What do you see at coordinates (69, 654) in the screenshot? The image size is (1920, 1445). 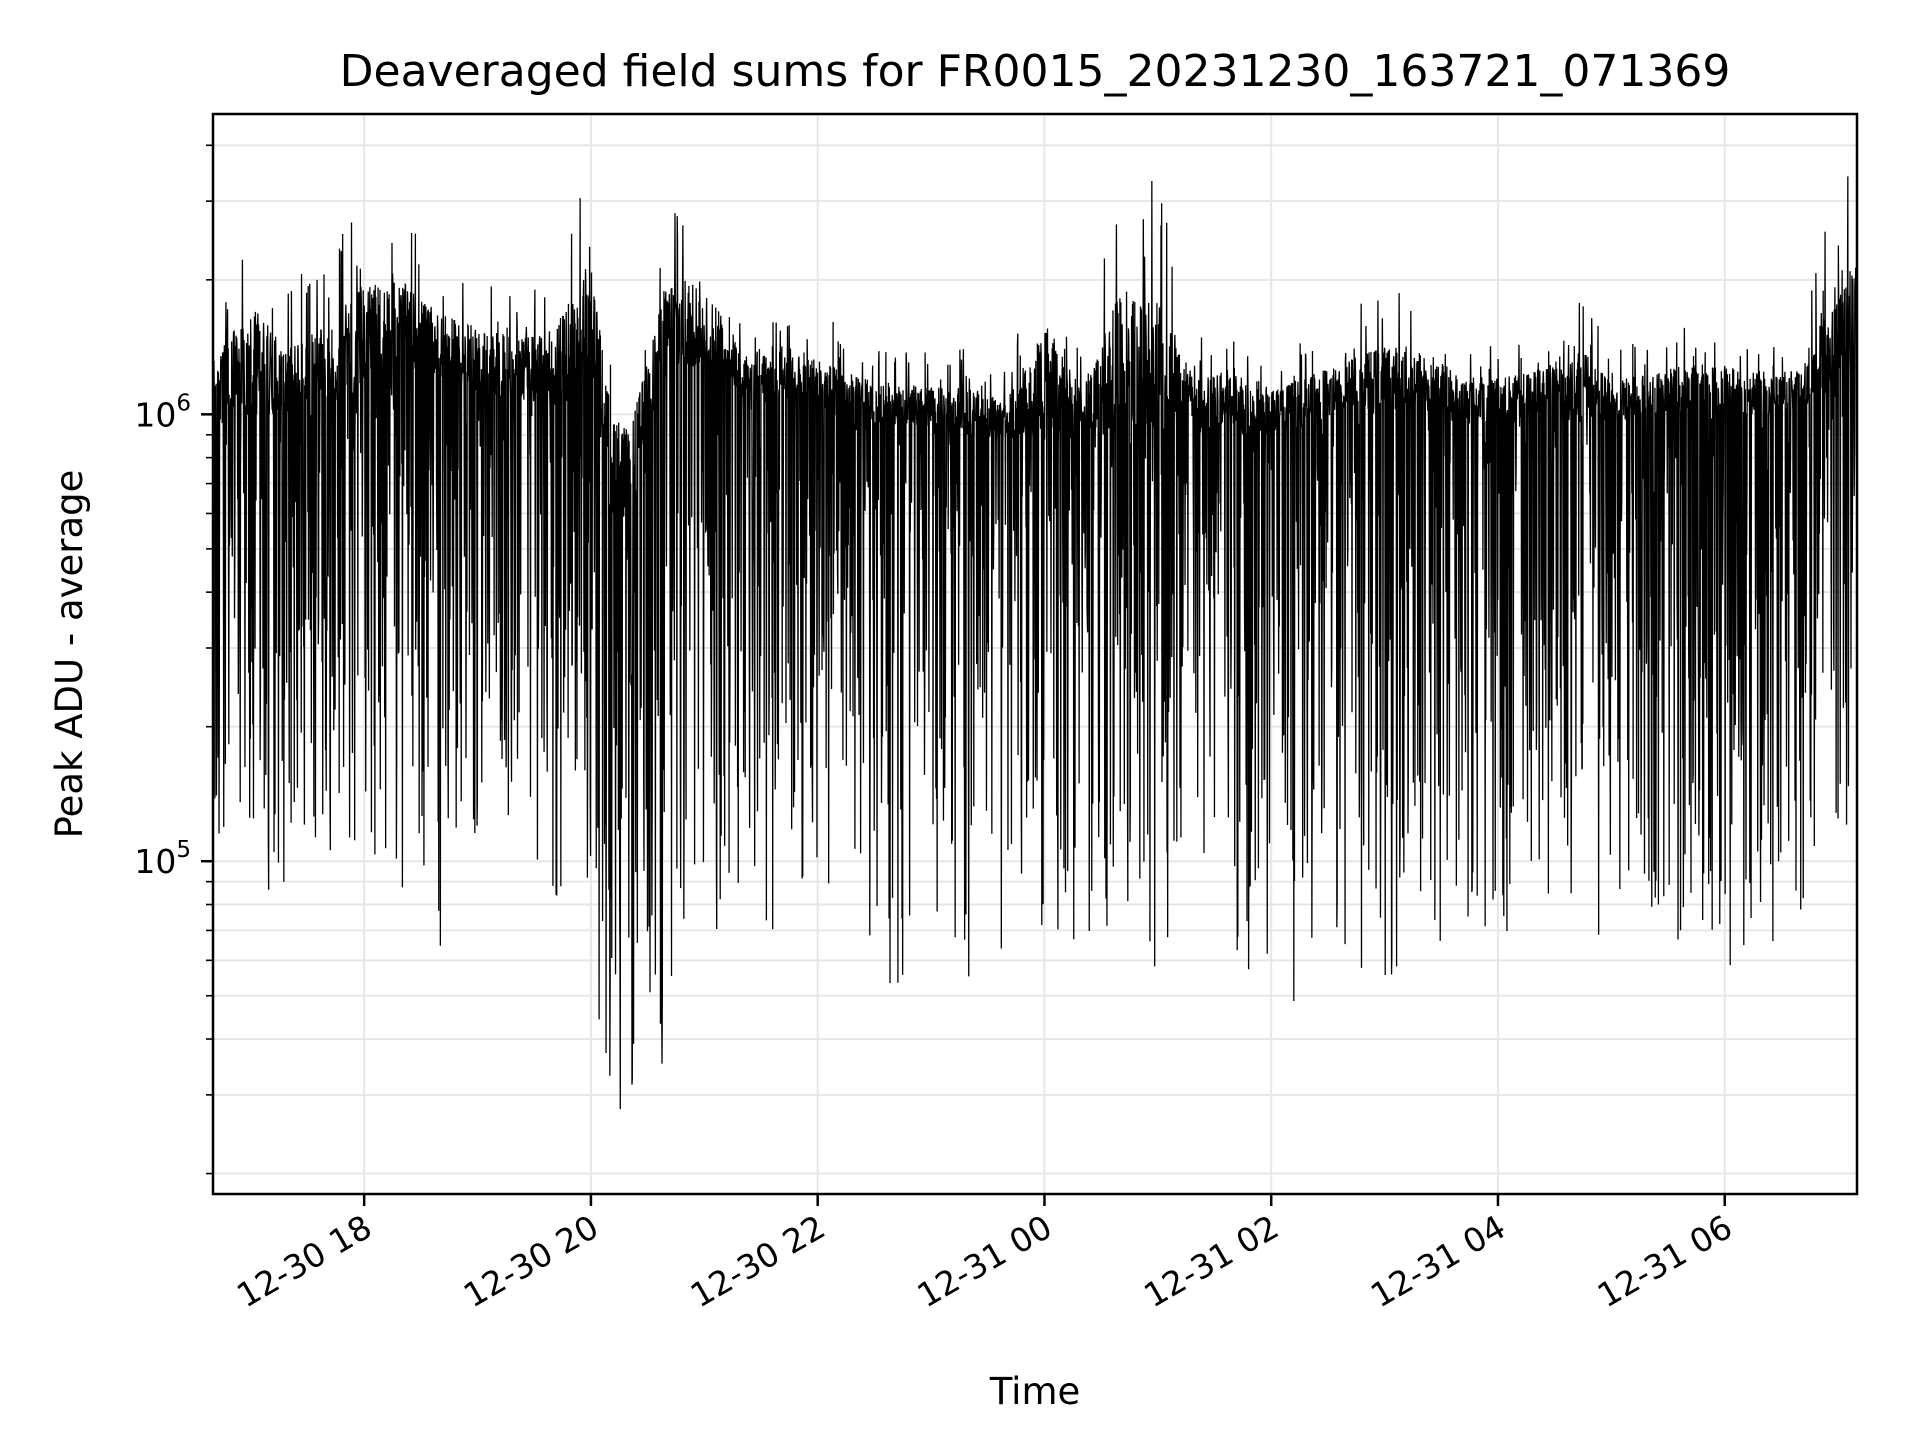 I see `y-axis-label: Peak ADU - average` at bounding box center [69, 654].